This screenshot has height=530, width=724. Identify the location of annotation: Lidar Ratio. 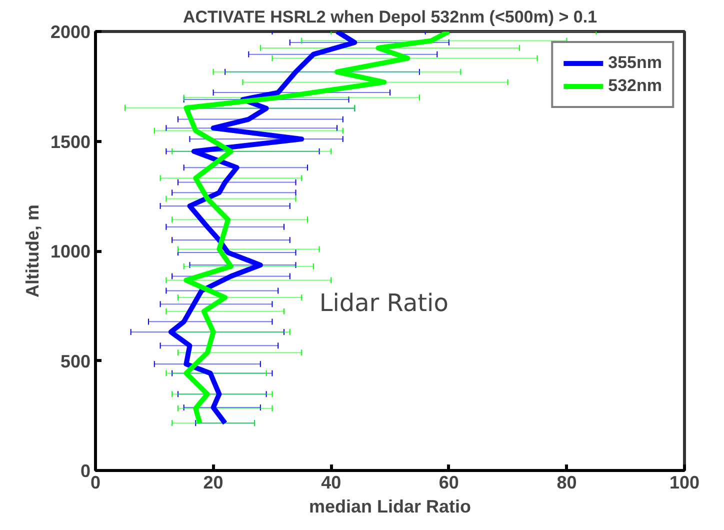
(383, 302).